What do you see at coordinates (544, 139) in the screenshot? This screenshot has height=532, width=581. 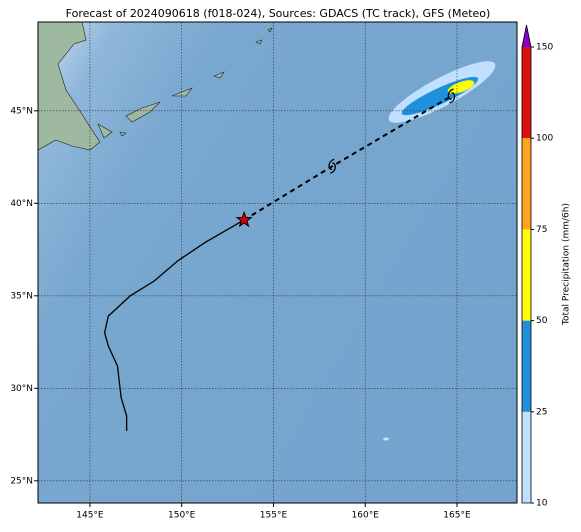 I see `colorbar-tick-label: 100` at bounding box center [544, 139].